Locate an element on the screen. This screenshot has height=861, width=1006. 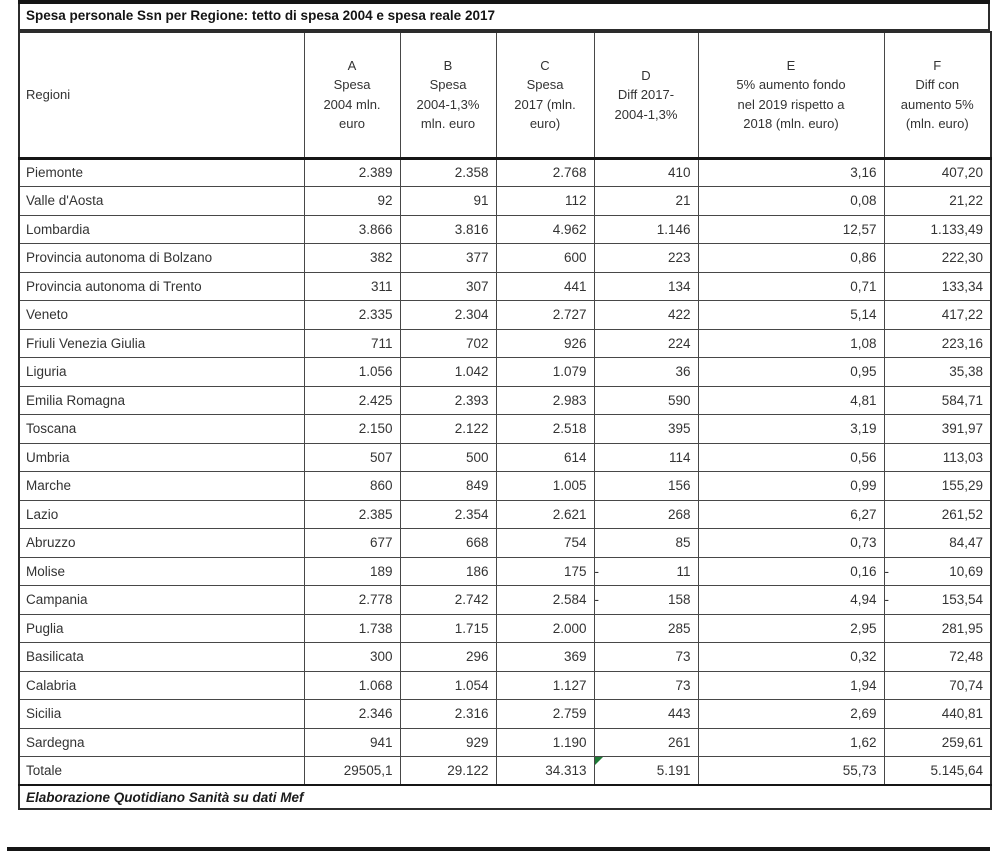
table-row: Molise 189 186 175-11 0,16-10,69 is located at coordinates (505, 571).